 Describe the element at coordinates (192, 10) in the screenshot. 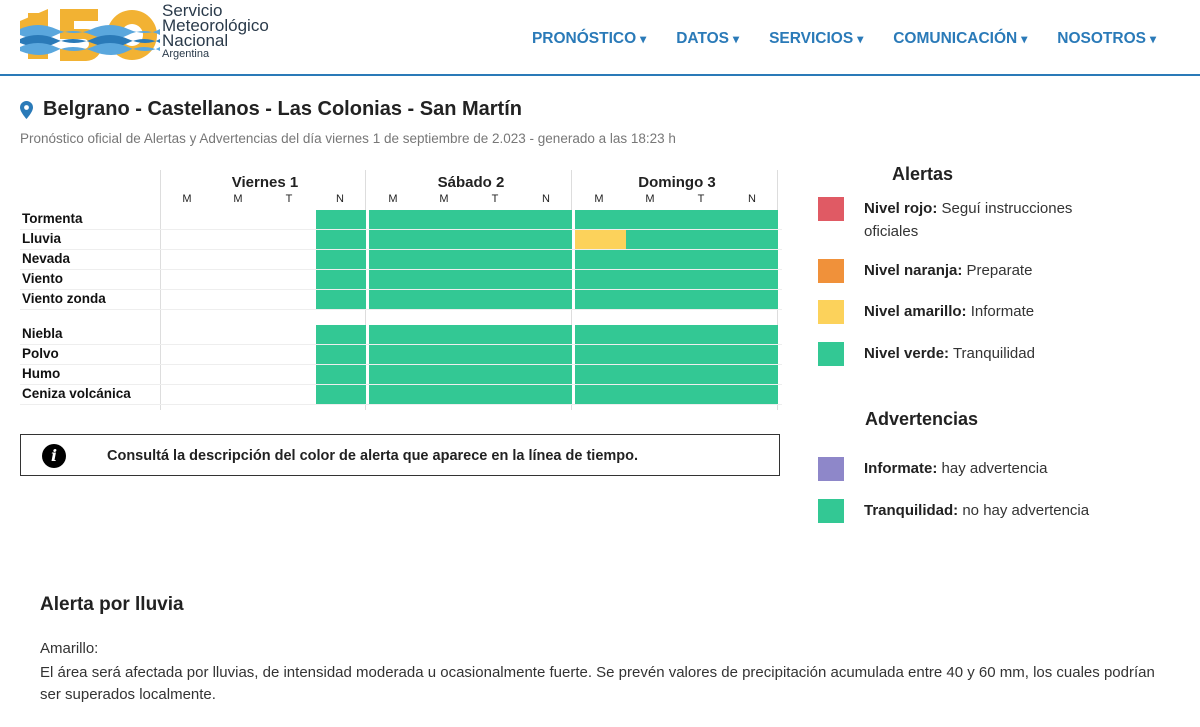

I see `brand-line: Servicio` at that location.